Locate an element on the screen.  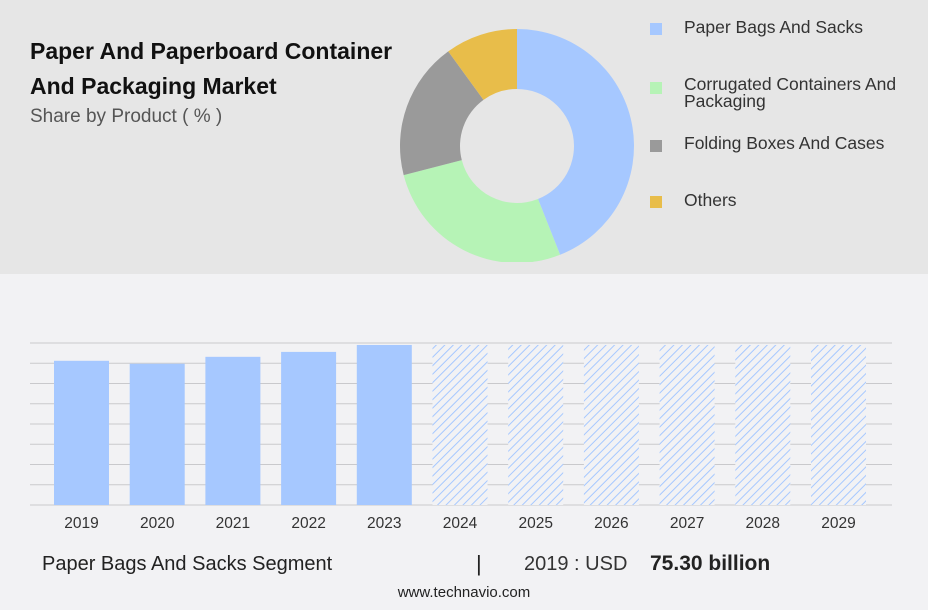
donut-chart is located at coordinates (517, 145).